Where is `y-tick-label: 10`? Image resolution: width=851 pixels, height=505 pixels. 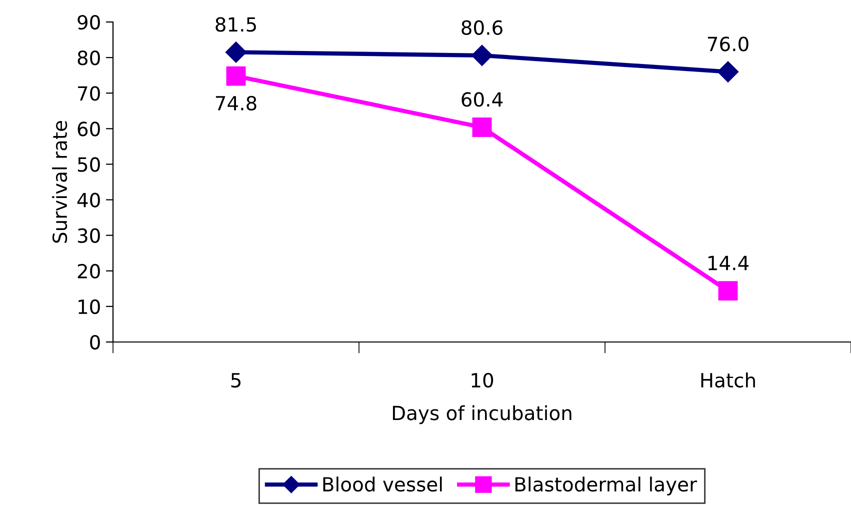
y-tick-label: 10 is located at coordinates (89, 306).